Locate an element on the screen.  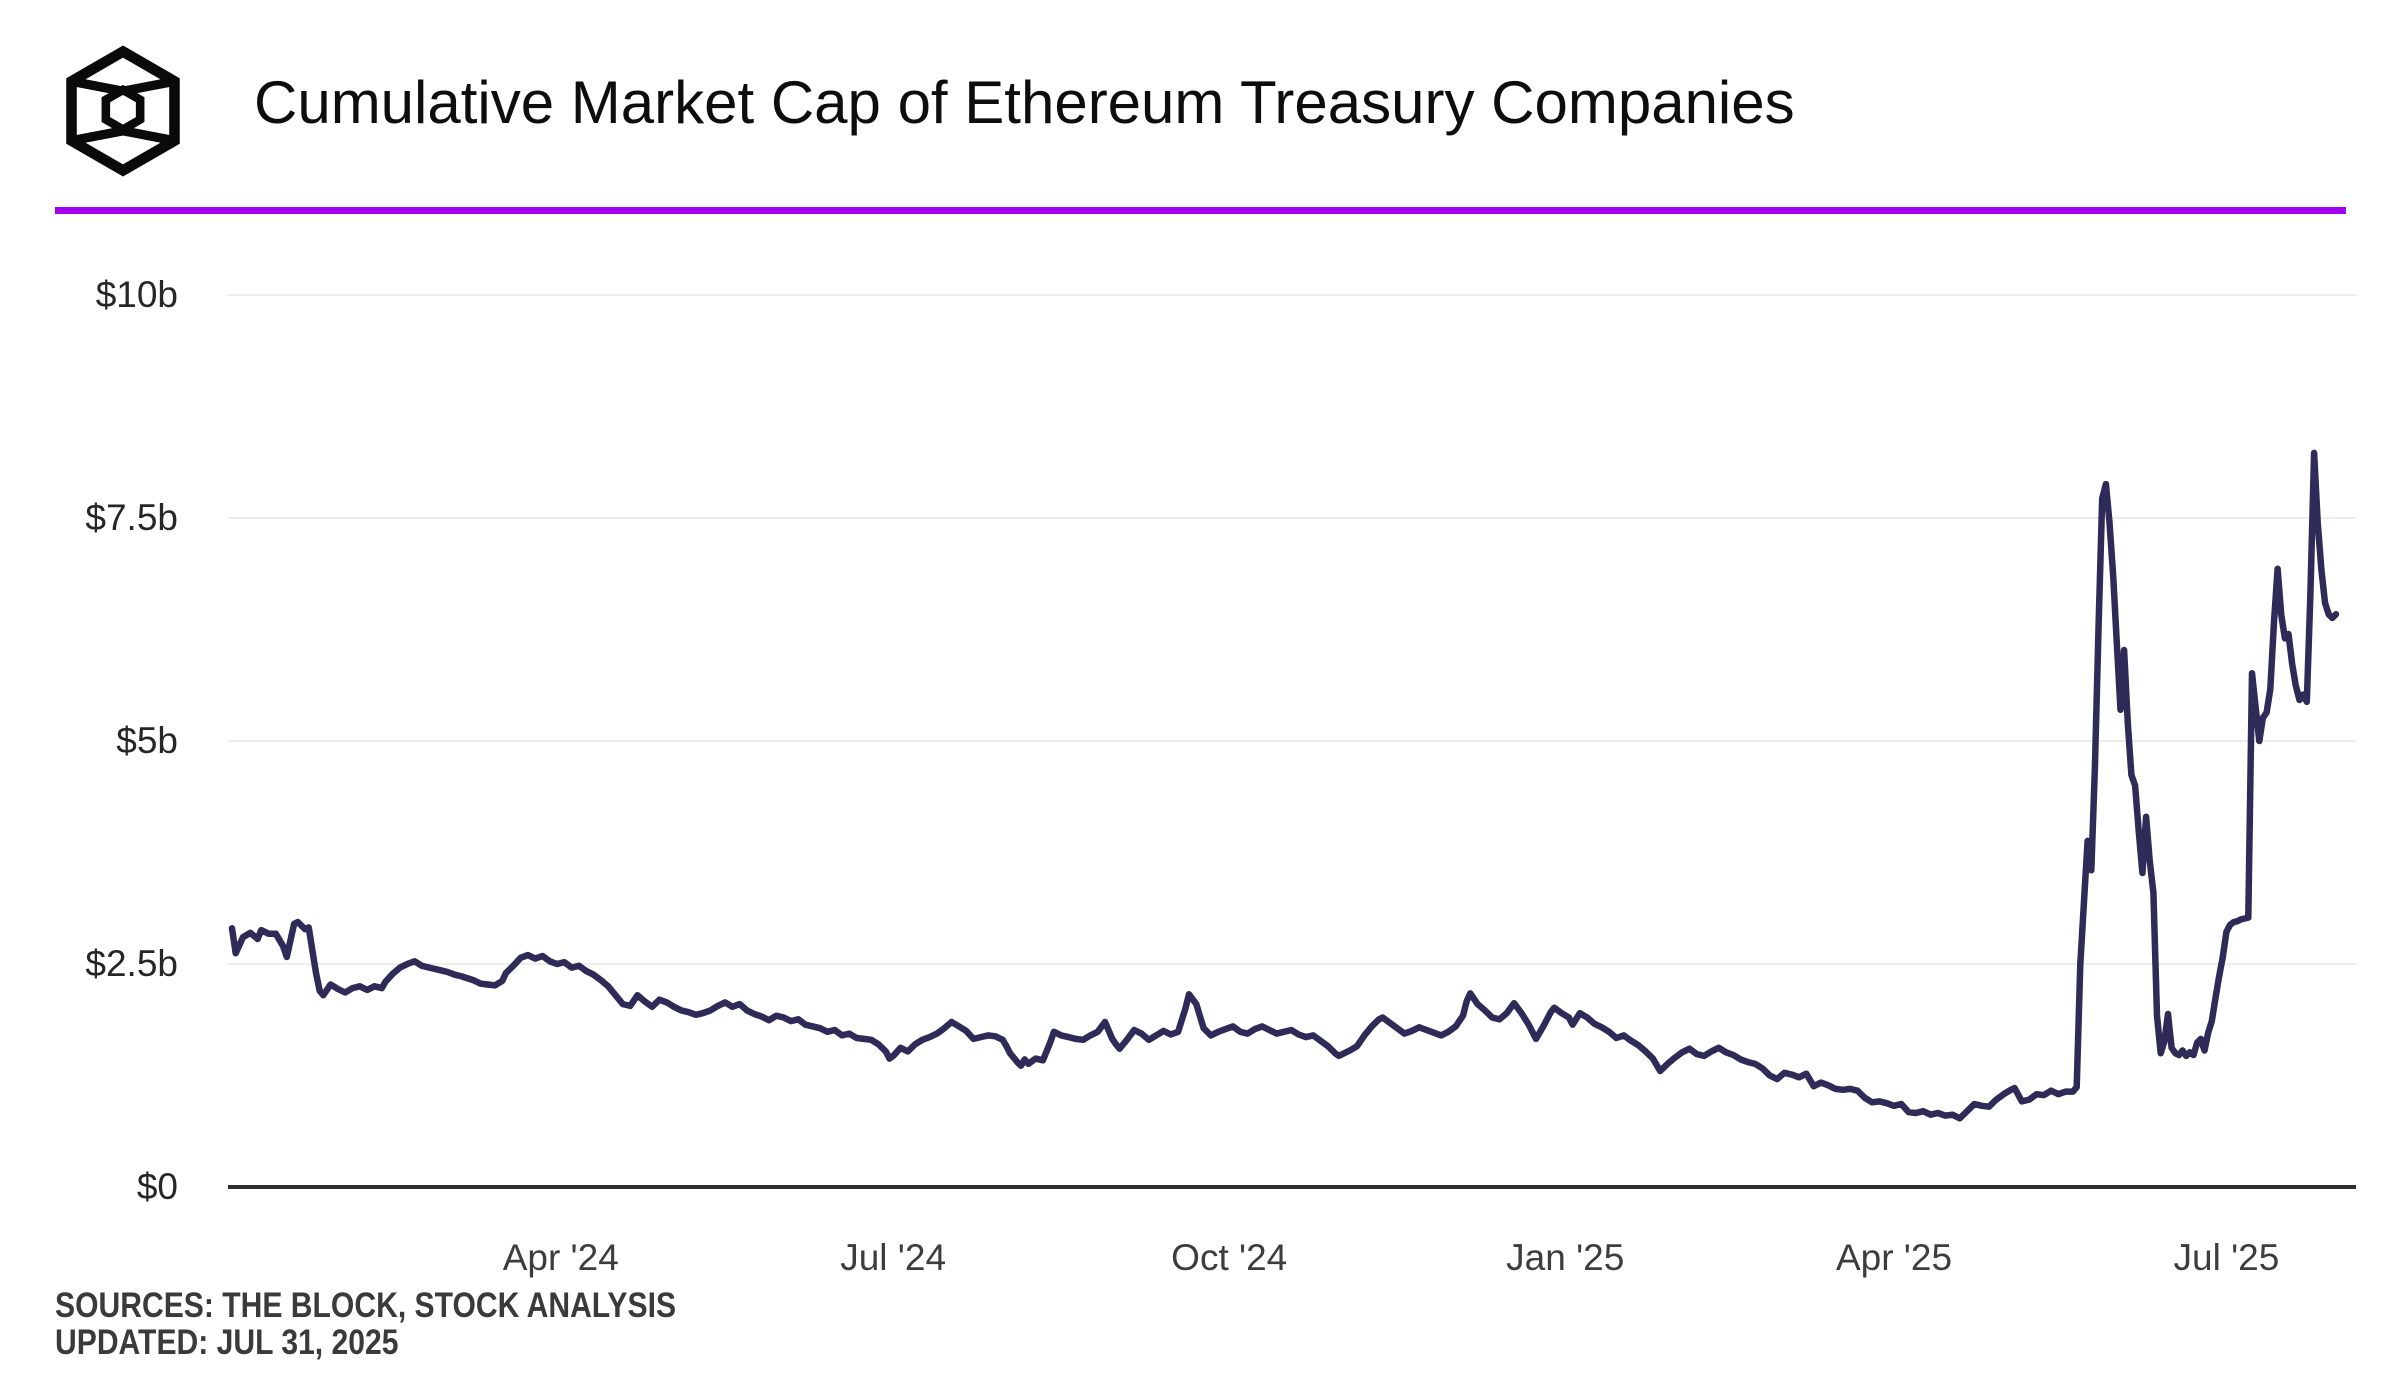
x-axis-label: Jul '24 is located at coordinates (893, 1257).